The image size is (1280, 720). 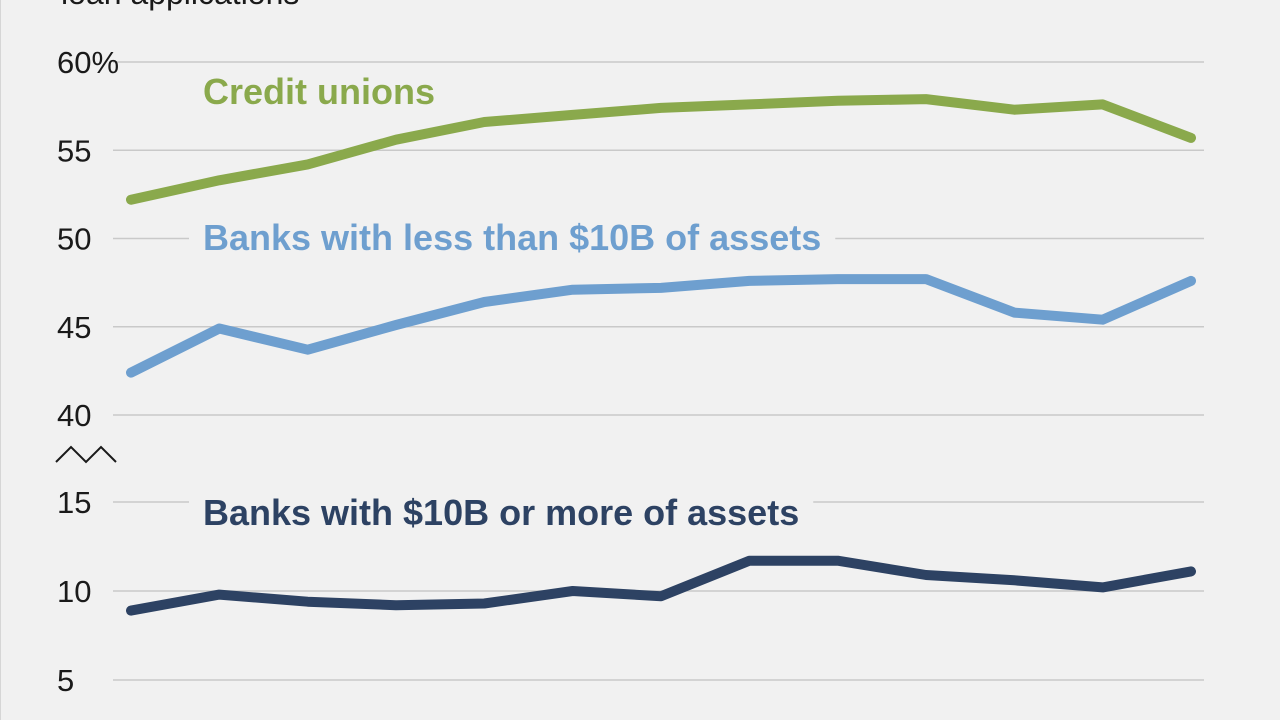 I want to click on tick-label-layer: 60% 55 50 45 40 15 10 5, so click(x=88, y=371).